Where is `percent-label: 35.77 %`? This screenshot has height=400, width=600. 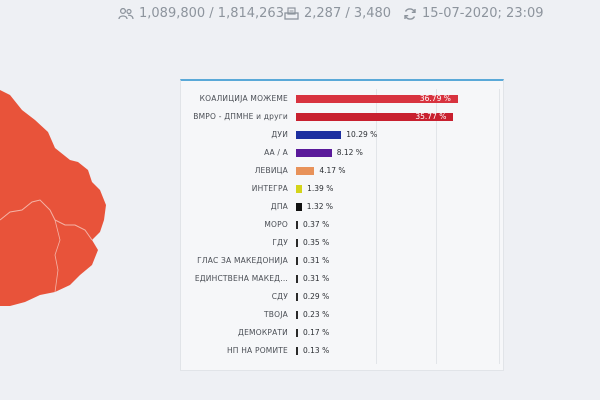
percent-label: 35.77 % is located at coordinates (431, 116).